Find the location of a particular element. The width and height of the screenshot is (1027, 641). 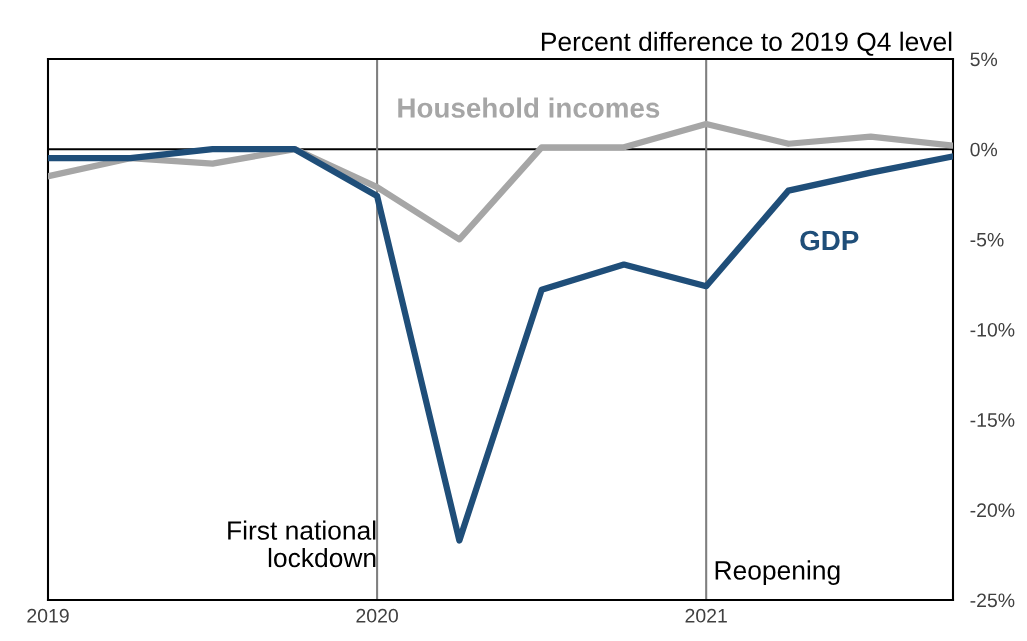

y-axis-title: Percent difference to 2019 Q4 level is located at coordinates (746, 43).